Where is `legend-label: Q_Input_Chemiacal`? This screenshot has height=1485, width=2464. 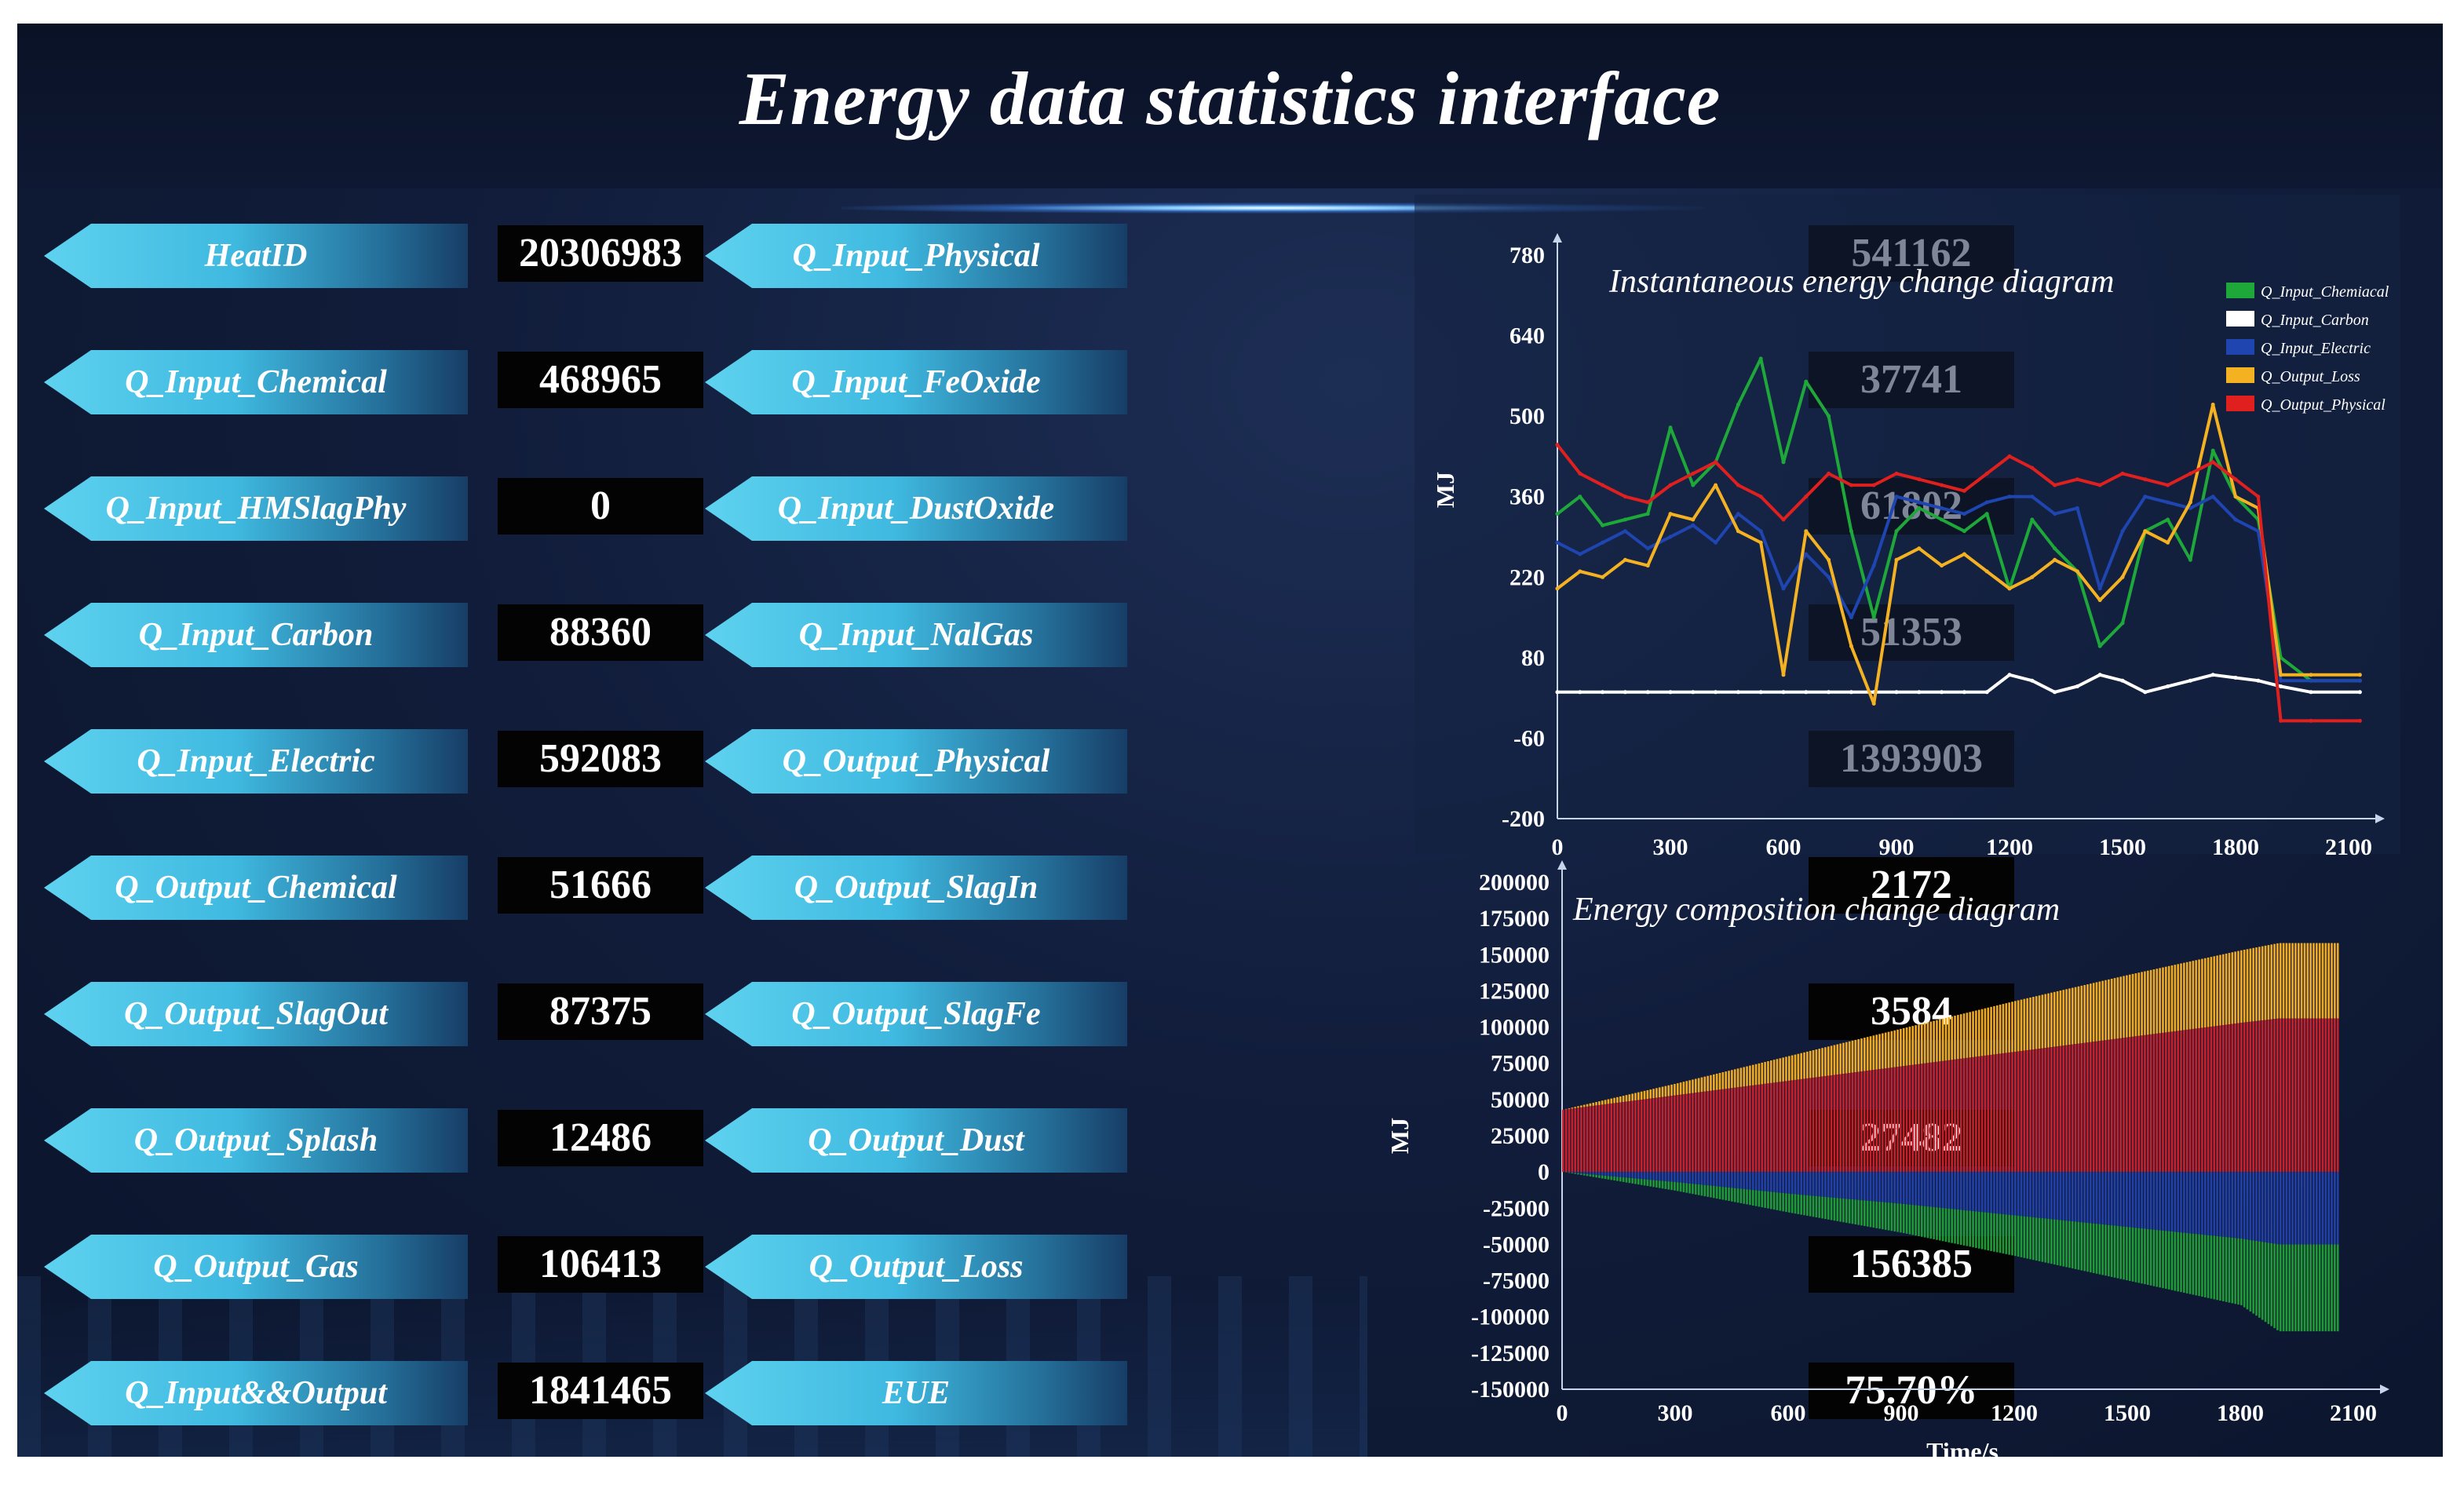
legend-label: Q_Input_Chemiacal is located at coordinates (2325, 292).